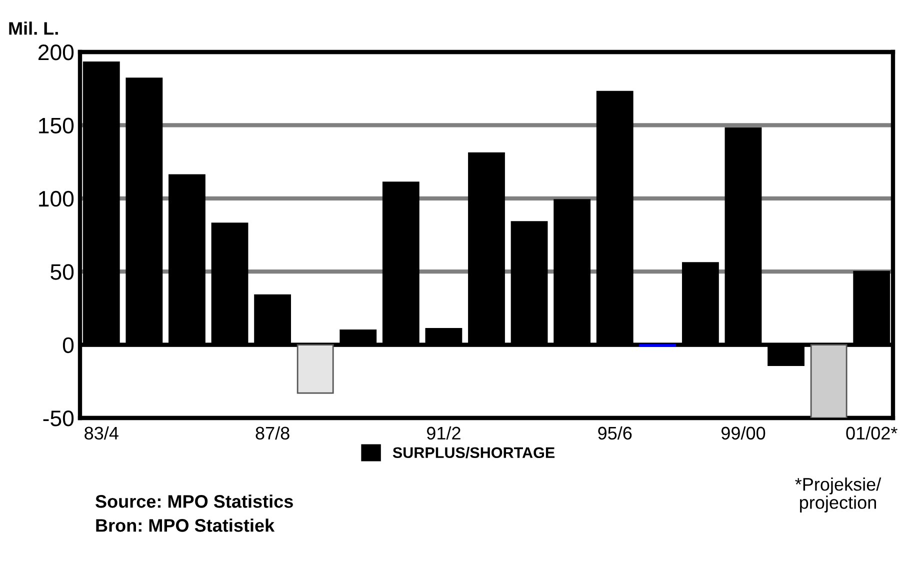 The image size is (917, 561). What do you see at coordinates (743, 433) in the screenshot?
I see `x-tick-label: 99/00` at bounding box center [743, 433].